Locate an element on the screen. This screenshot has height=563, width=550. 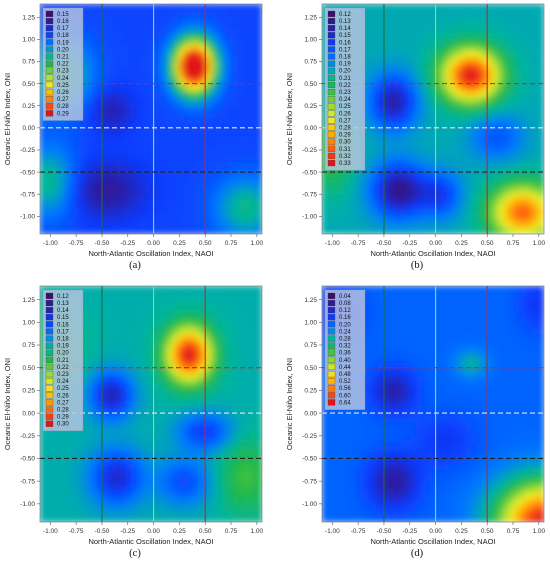
y-tick-label: 0.50 is located at coordinates (28, 84).